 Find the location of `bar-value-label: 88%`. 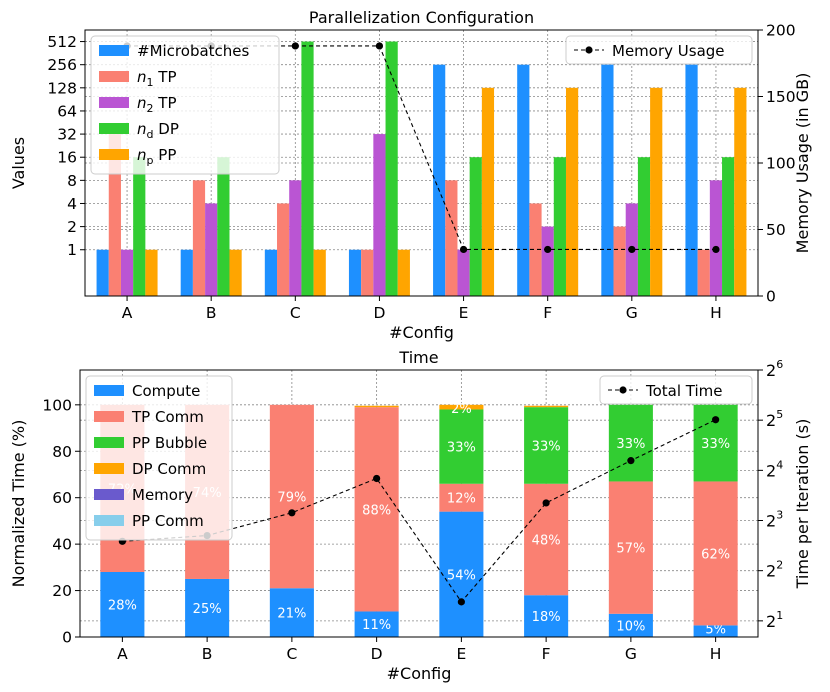

bar-value-label: 88% is located at coordinates (376, 510).